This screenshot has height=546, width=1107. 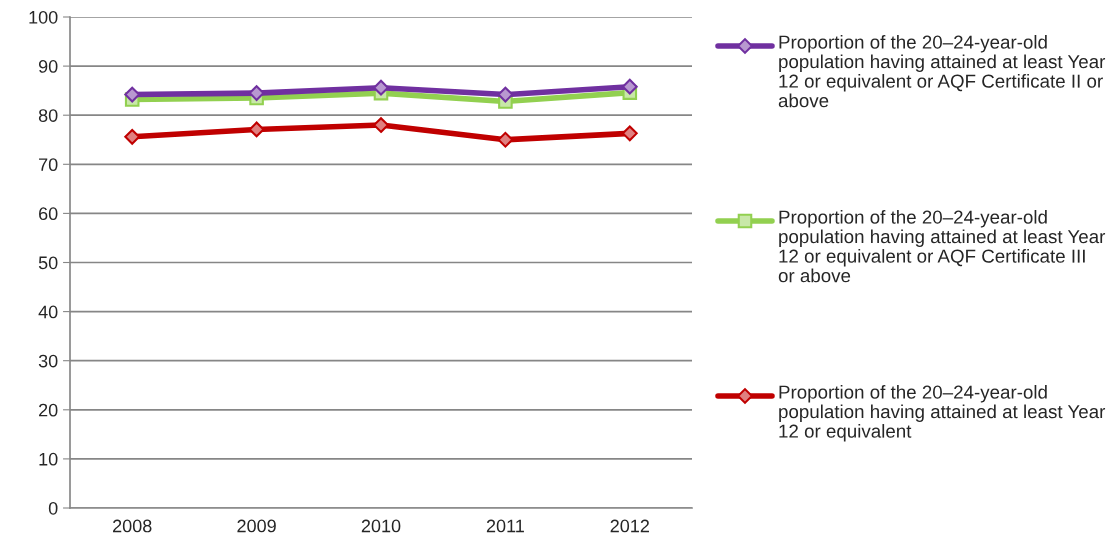 What do you see at coordinates (48, 165) in the screenshot?
I see `y-tick-label: 70` at bounding box center [48, 165].